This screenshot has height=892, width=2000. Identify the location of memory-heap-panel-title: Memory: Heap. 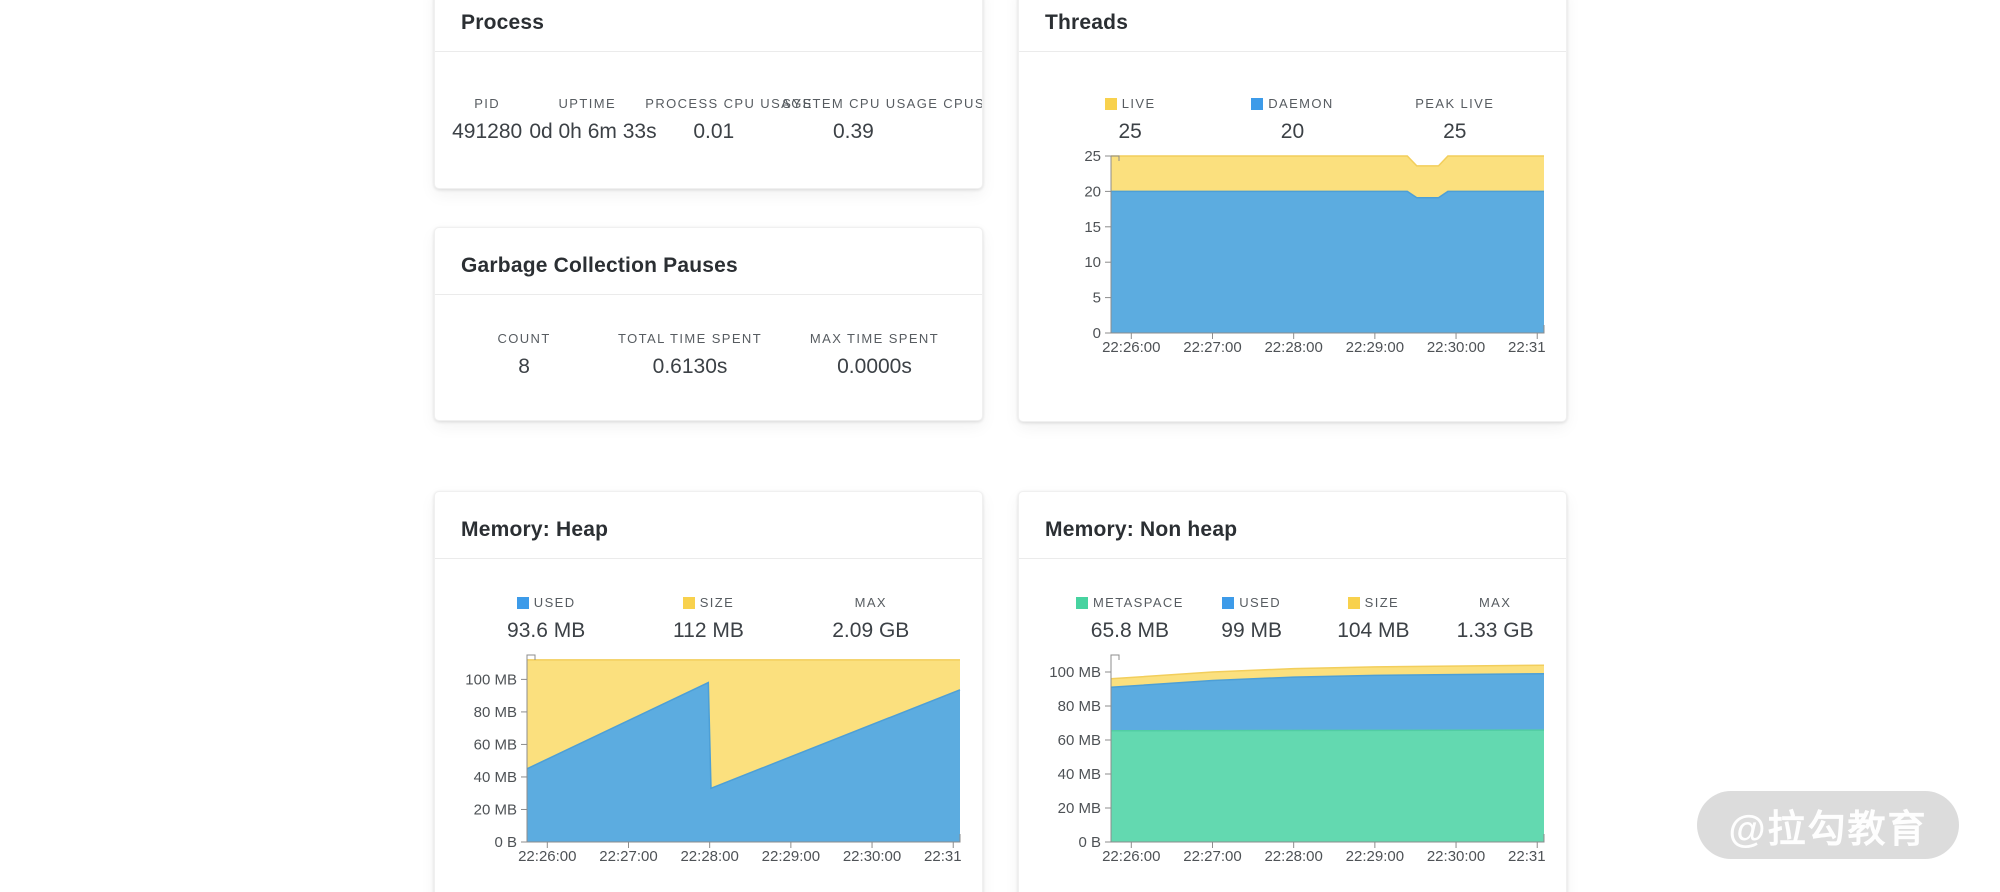
(535, 529).